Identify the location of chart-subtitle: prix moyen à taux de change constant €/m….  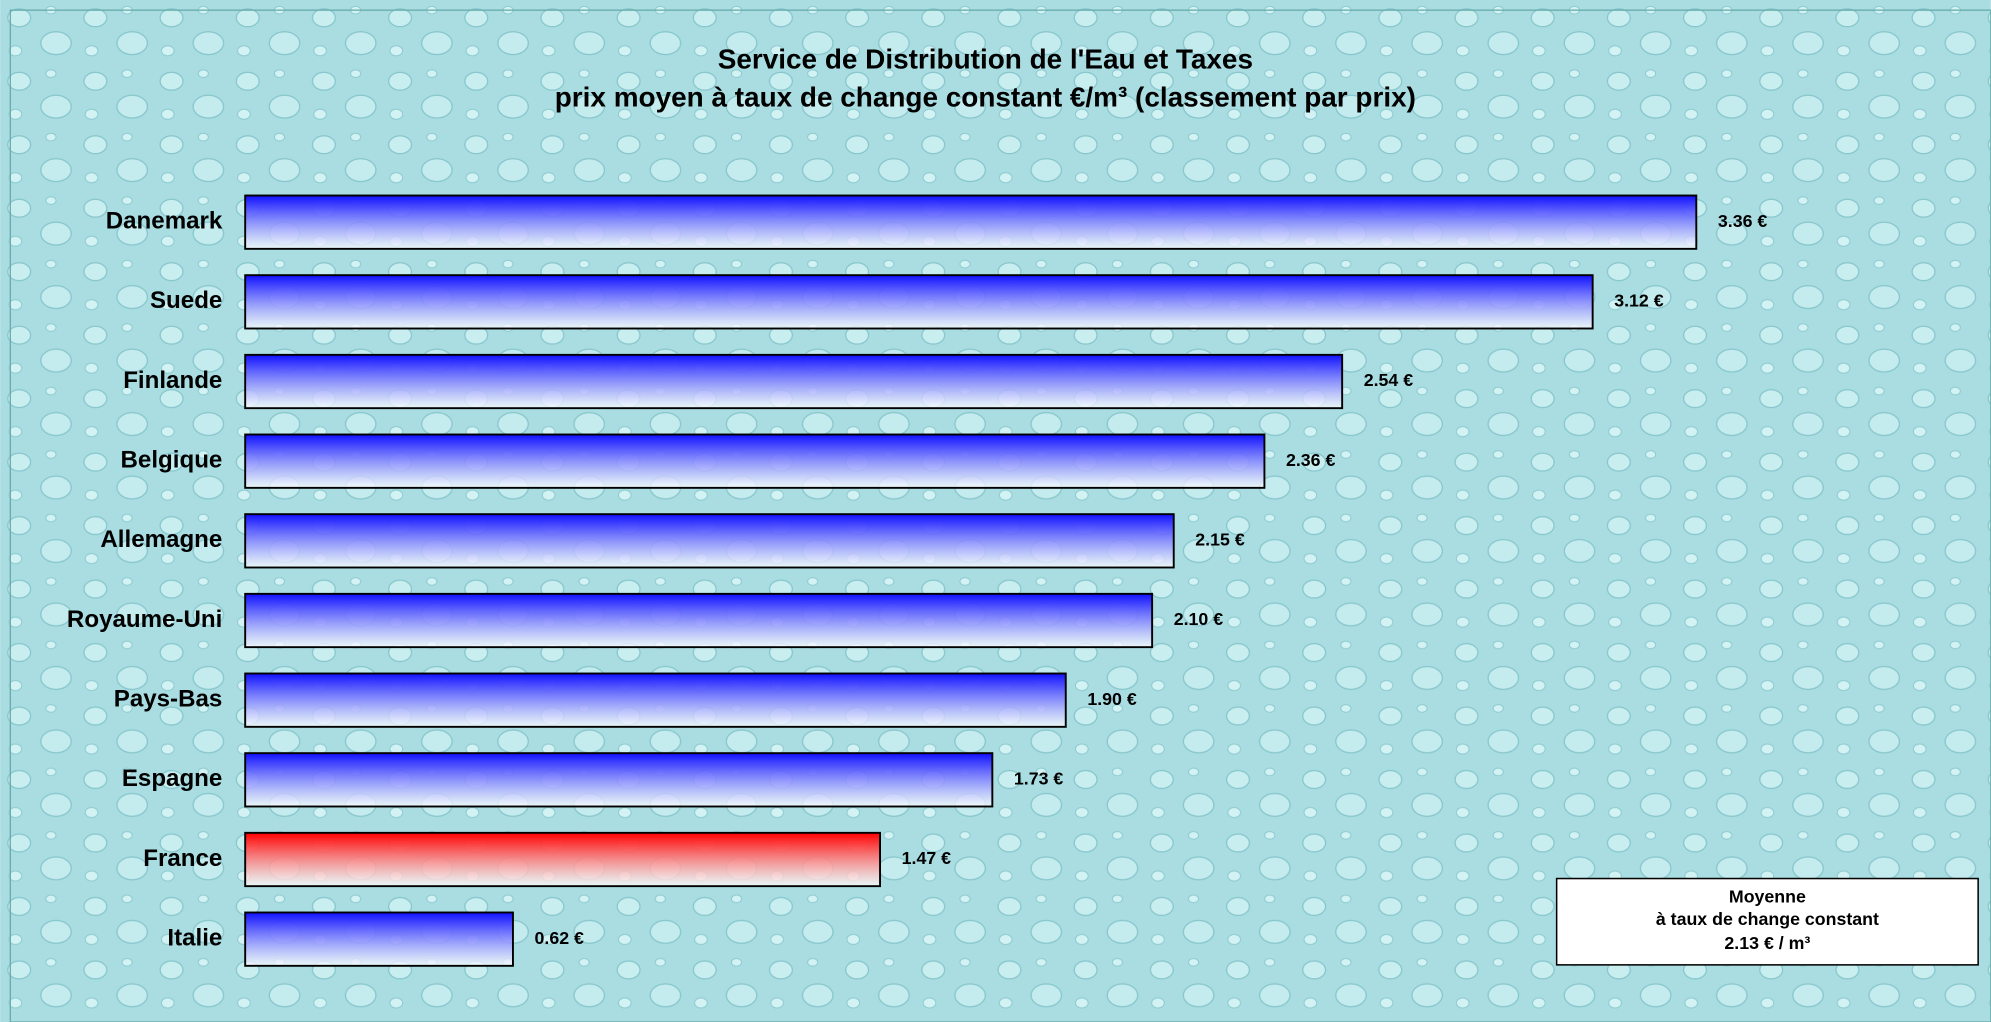
(985, 96).